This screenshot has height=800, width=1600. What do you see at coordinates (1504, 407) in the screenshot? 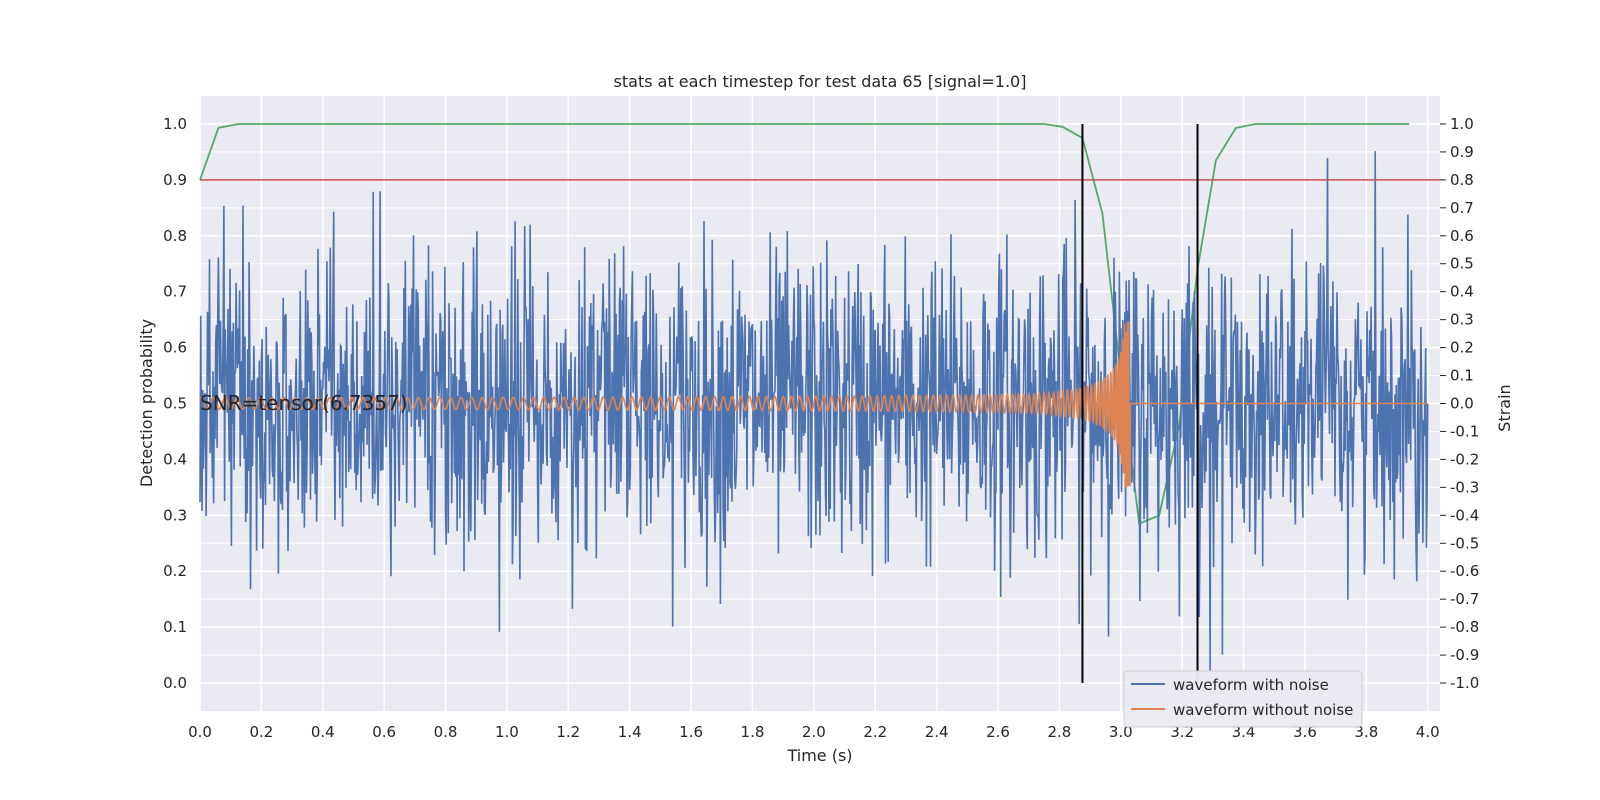
I see `y2-axis-label: Strain` at bounding box center [1504, 407].